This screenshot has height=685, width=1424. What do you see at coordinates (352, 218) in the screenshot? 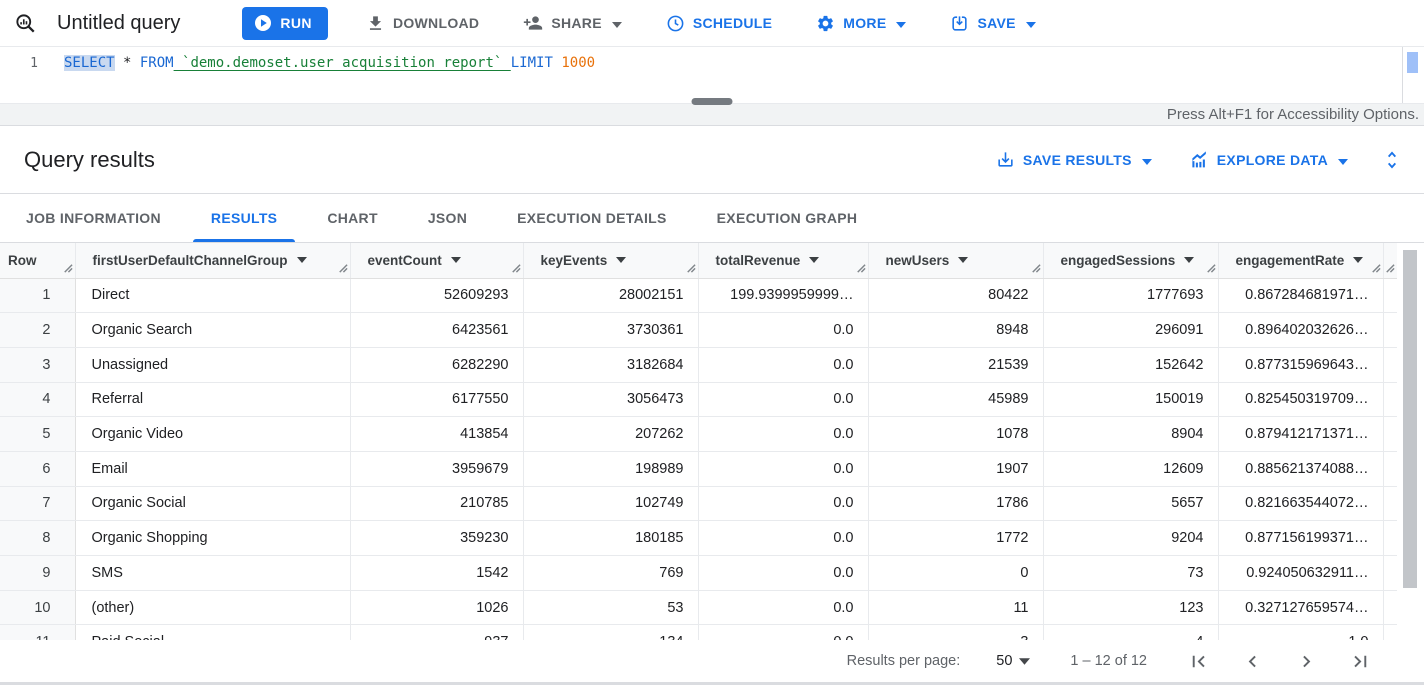
I see `tab-chart: CHART` at bounding box center [352, 218].